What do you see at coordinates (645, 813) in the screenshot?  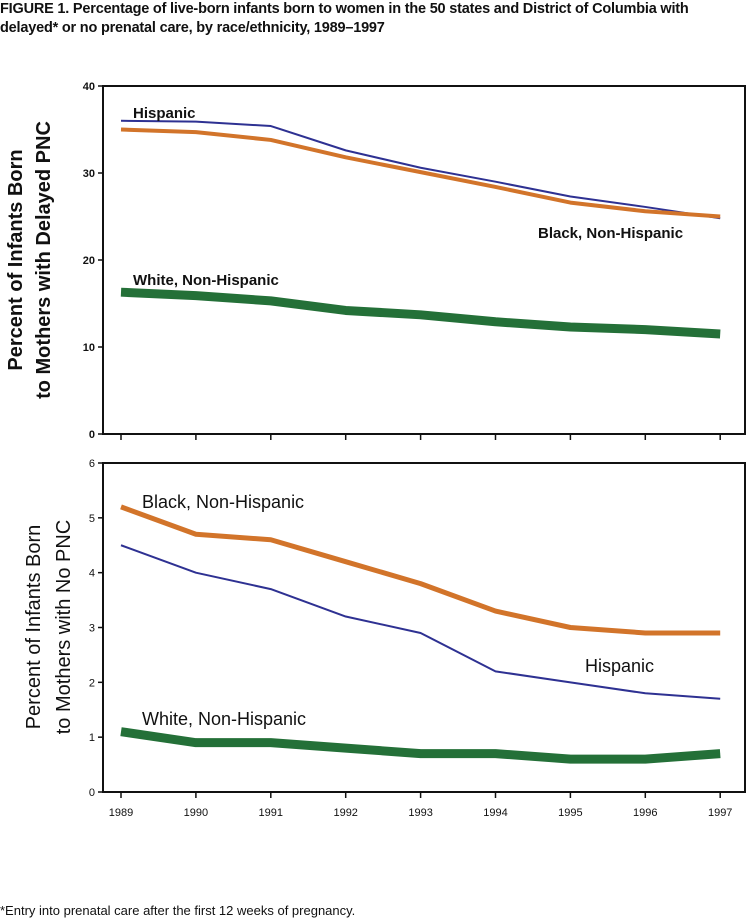 I see `x-tick-label: 1996` at bounding box center [645, 813].